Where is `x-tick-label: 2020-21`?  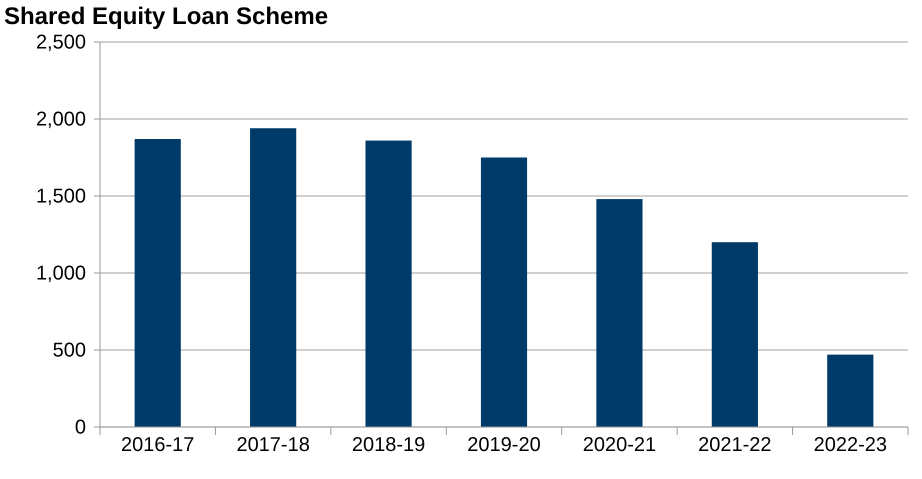 x-tick-label: 2020-21 is located at coordinates (619, 445).